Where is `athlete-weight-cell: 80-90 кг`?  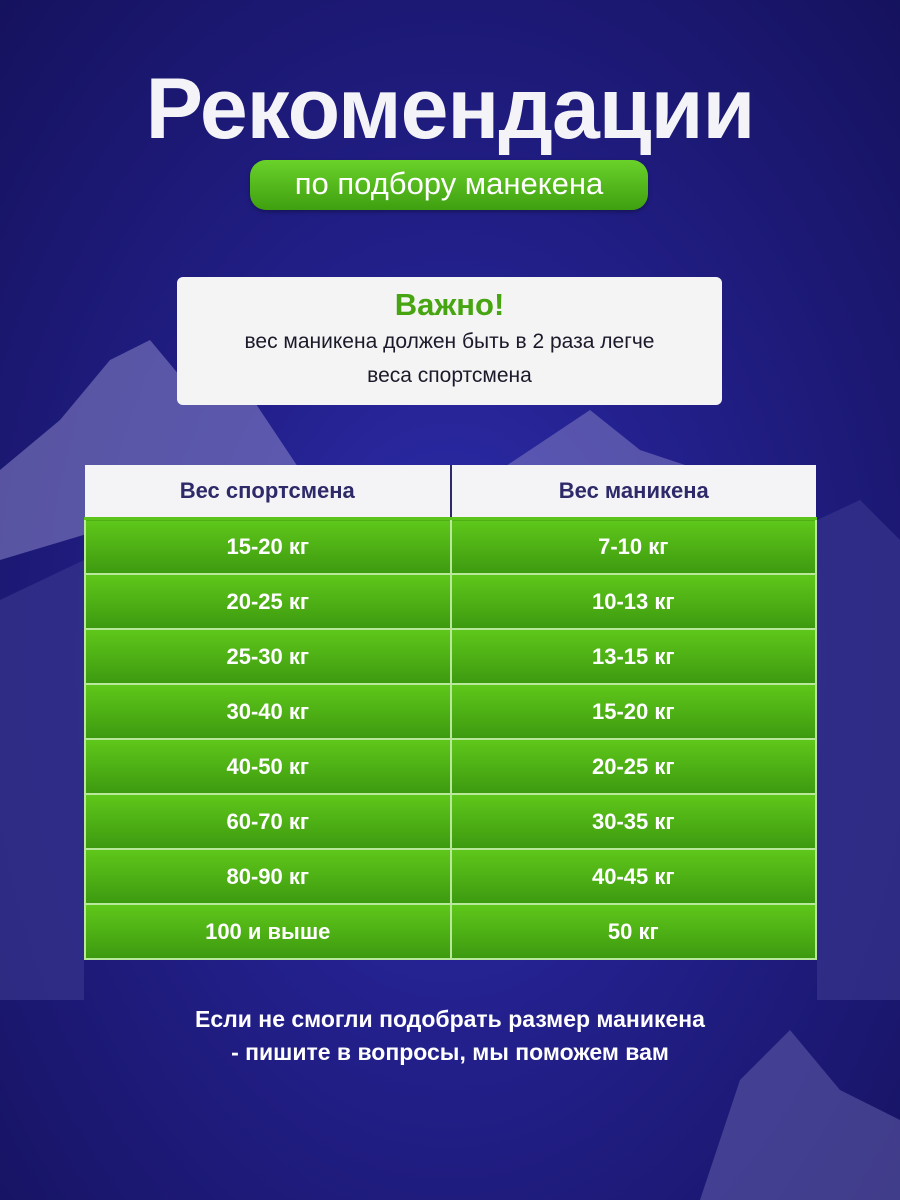
athlete-weight-cell: 80-90 кг is located at coordinates (268, 876).